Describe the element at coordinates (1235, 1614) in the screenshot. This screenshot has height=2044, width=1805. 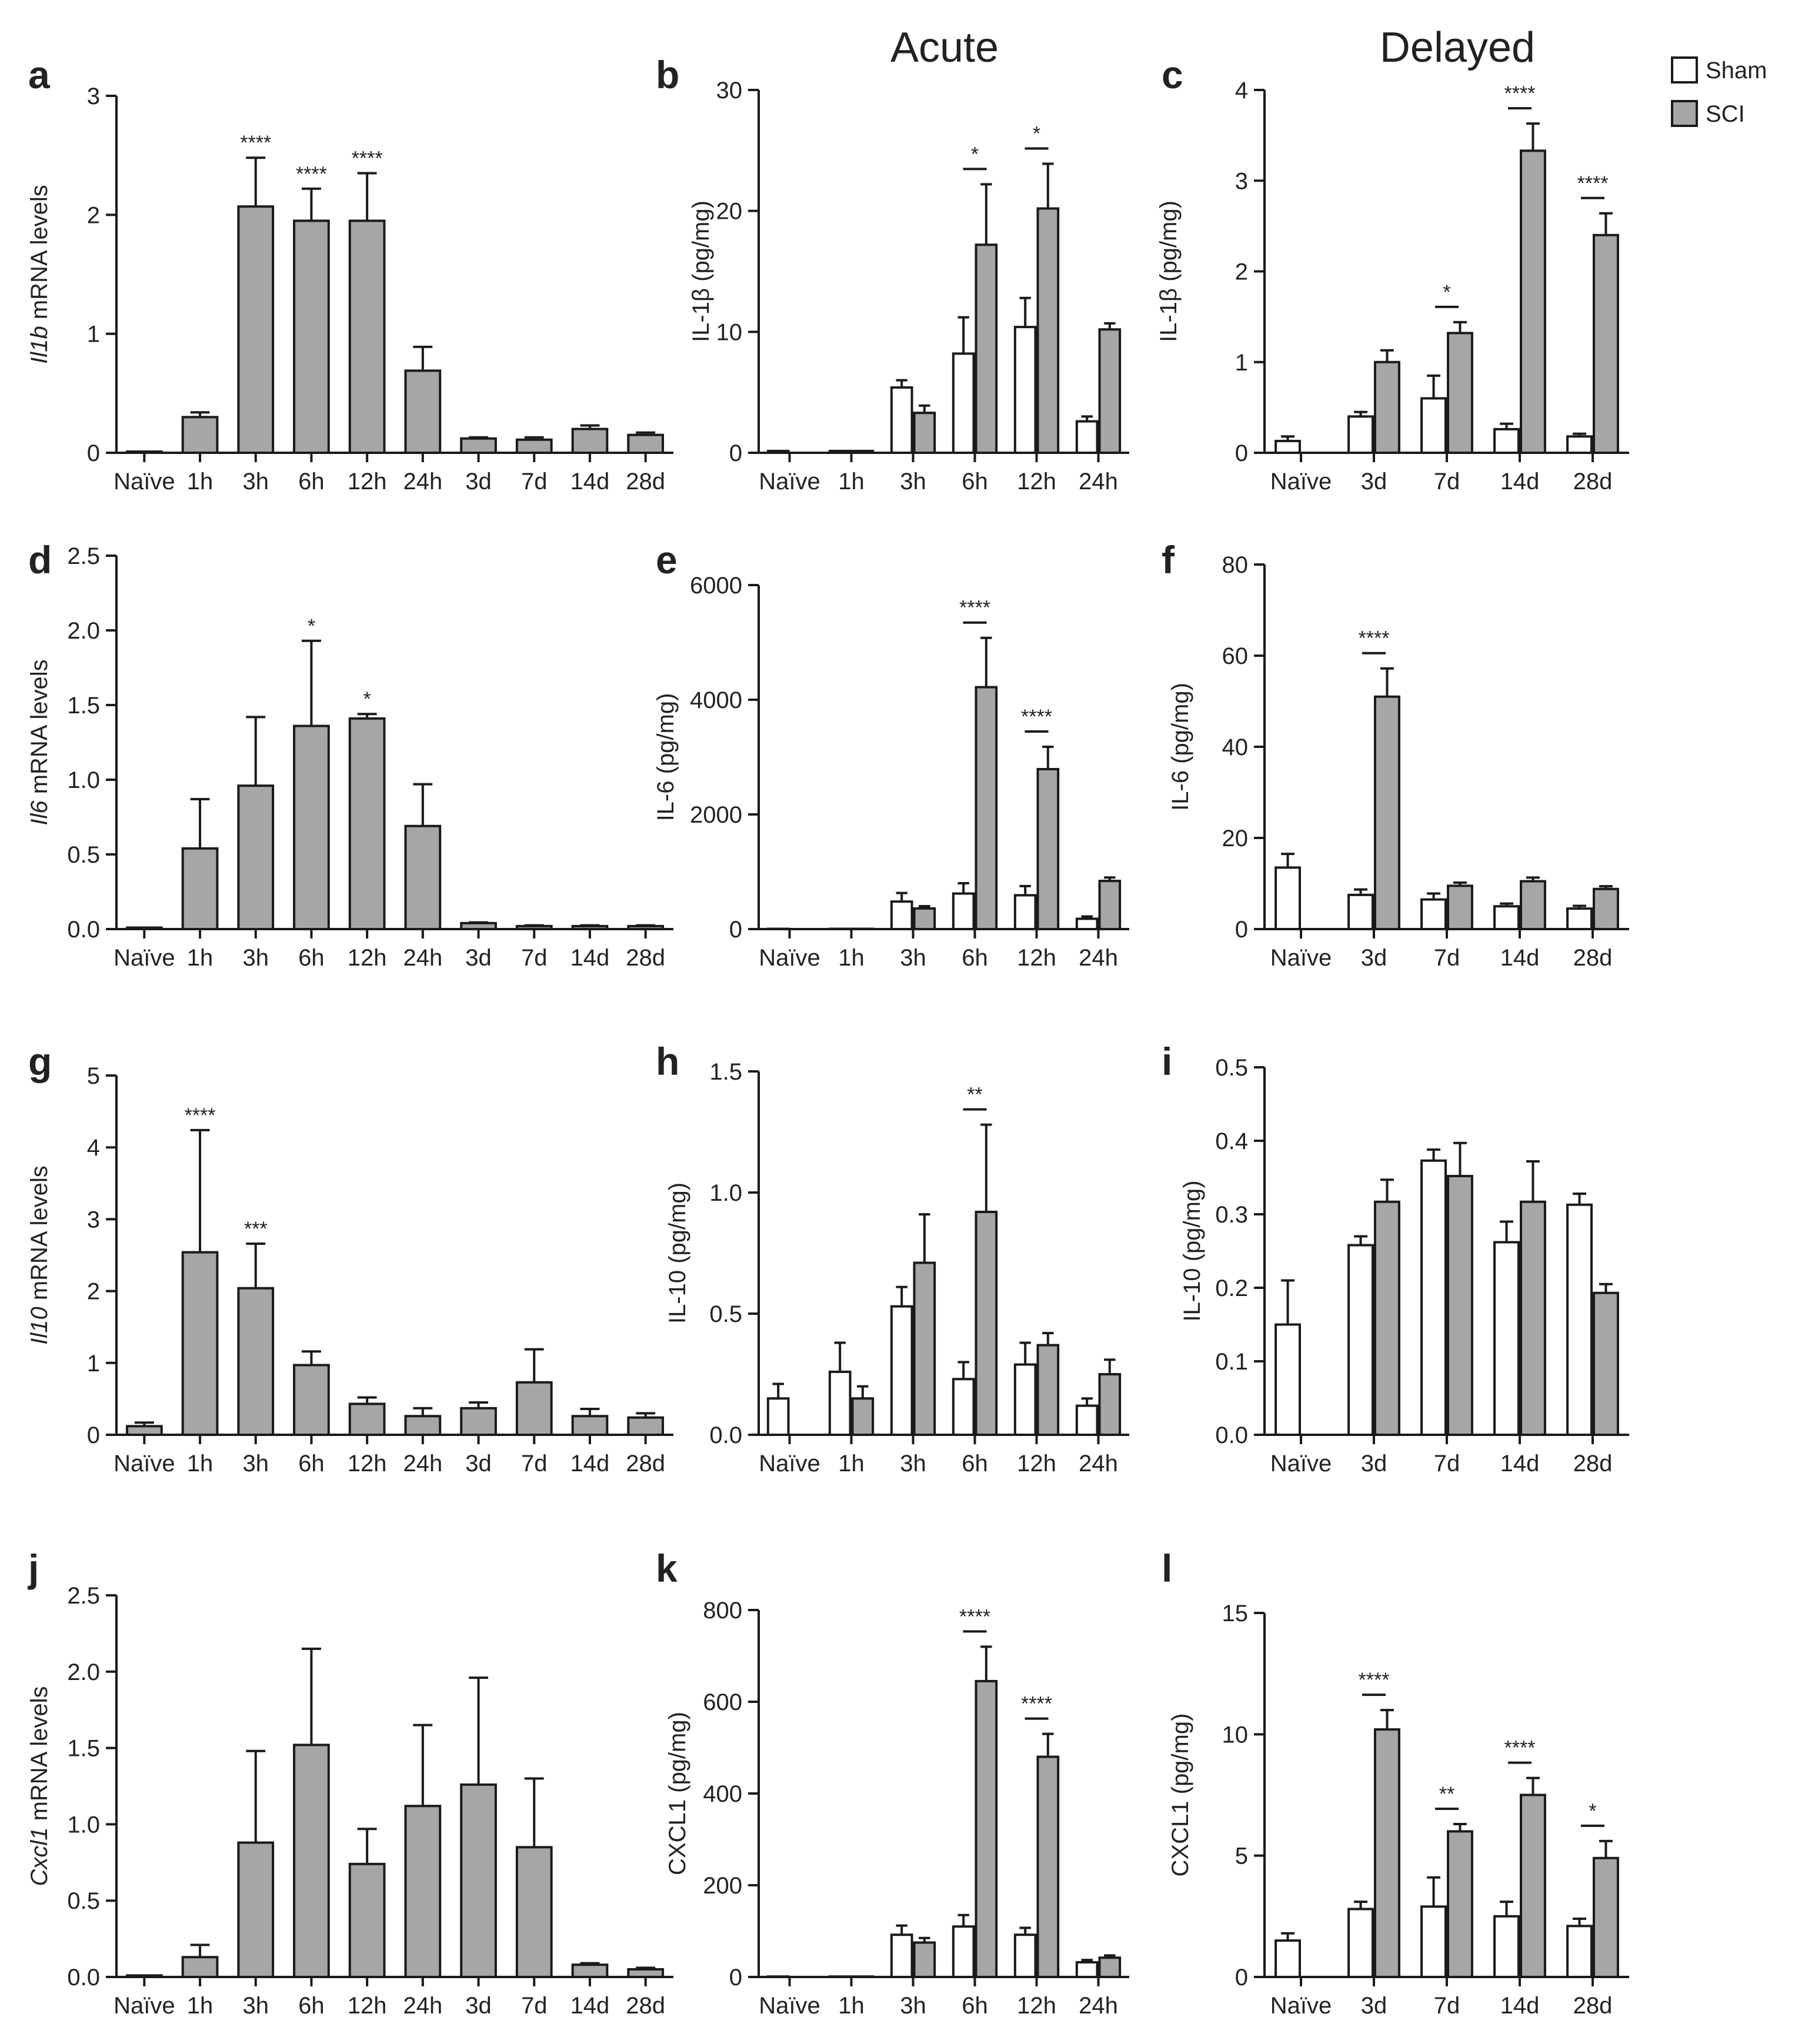
I see `y-tick-label: 15` at that location.